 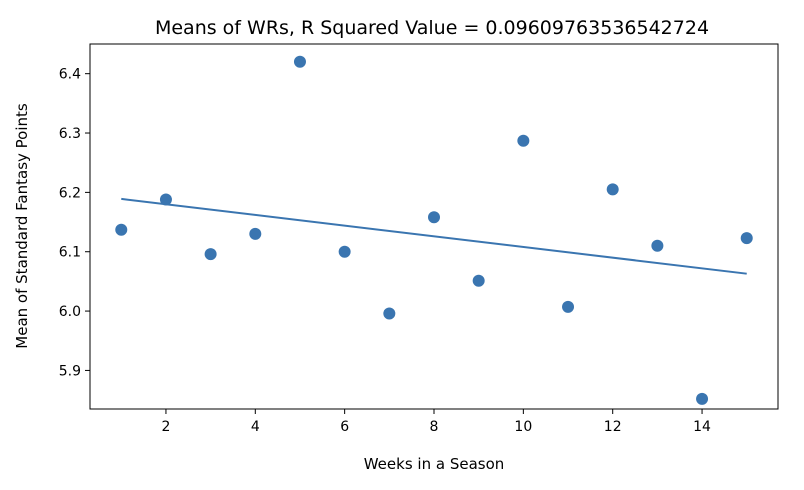 I want to click on x-tick-label: 6, so click(x=344, y=427).